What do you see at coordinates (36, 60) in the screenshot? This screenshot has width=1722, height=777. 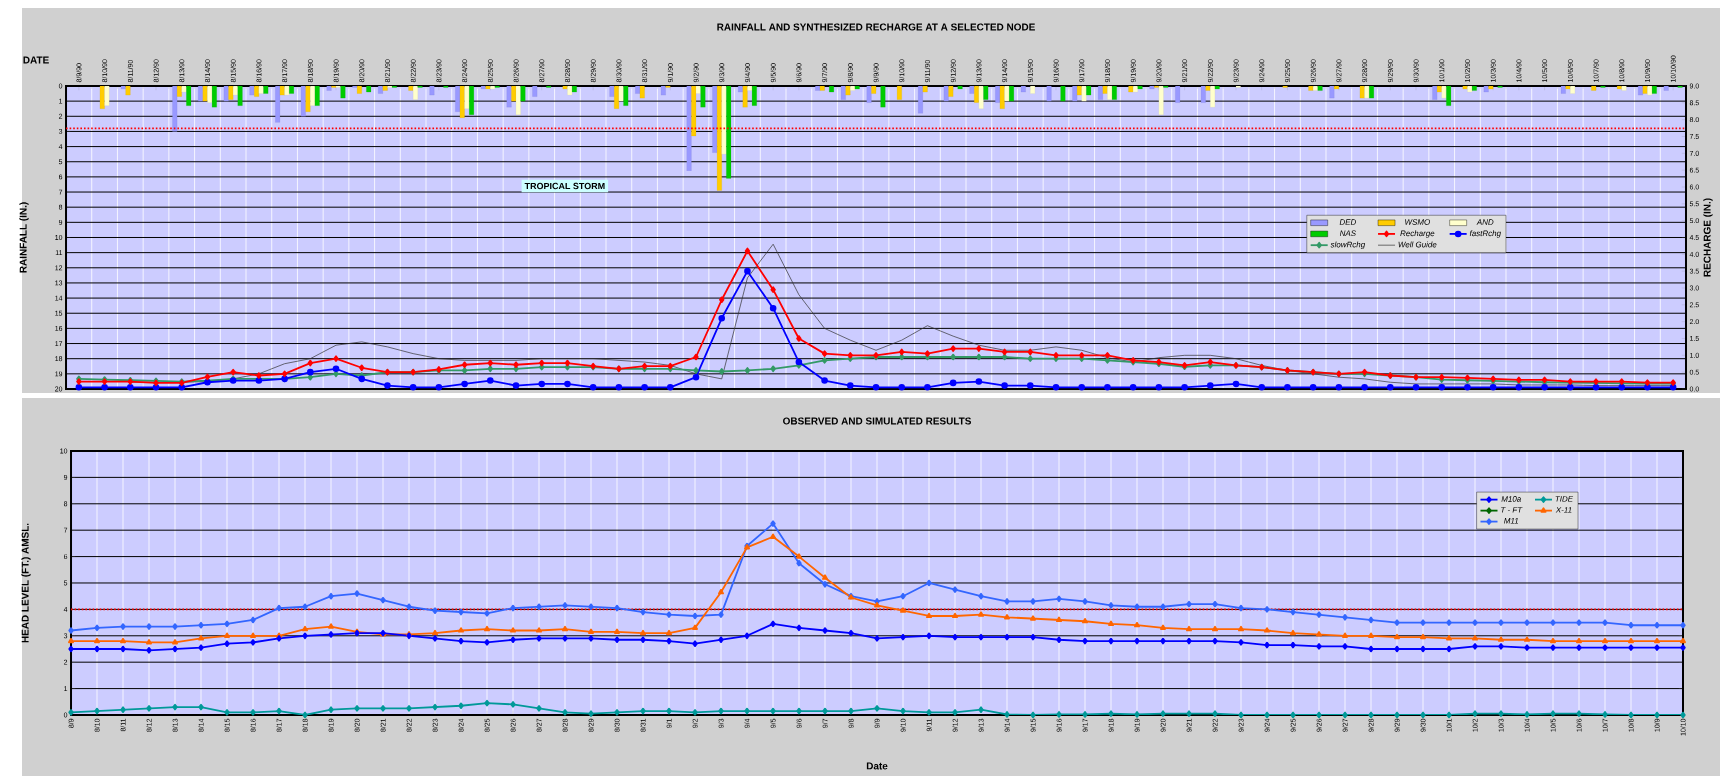 I see `x-axis-title: DATE` at bounding box center [36, 60].